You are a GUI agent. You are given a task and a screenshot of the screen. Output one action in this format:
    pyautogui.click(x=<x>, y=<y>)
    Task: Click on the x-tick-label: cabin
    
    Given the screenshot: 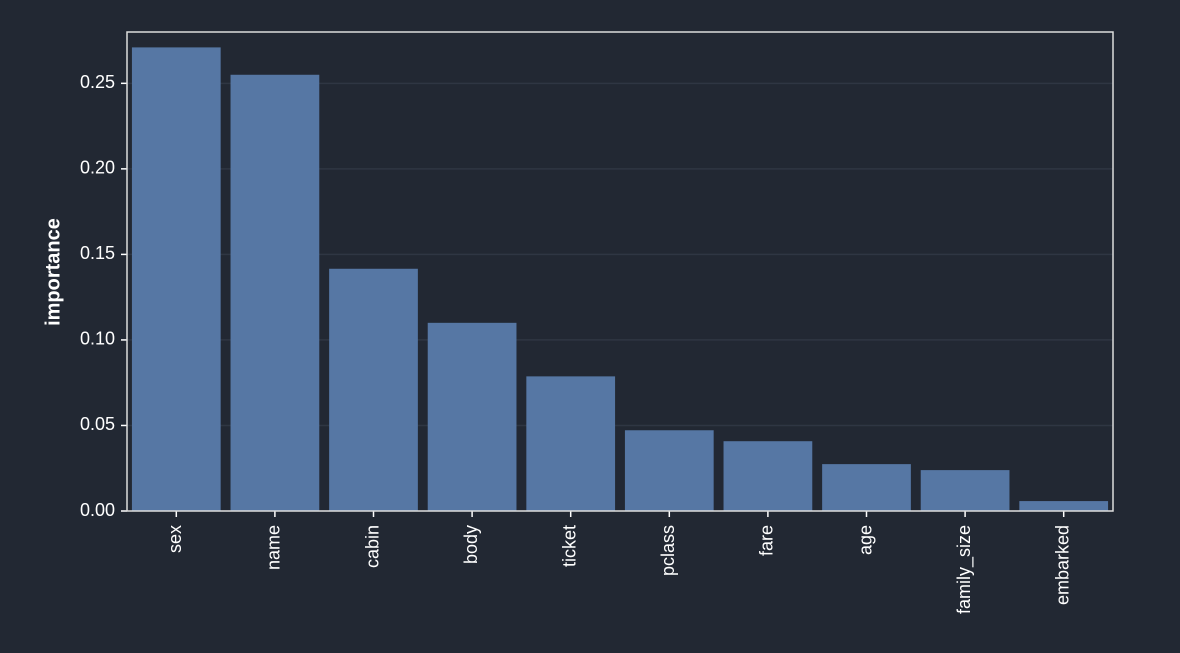 What is the action you would take?
    pyautogui.click(x=372, y=546)
    